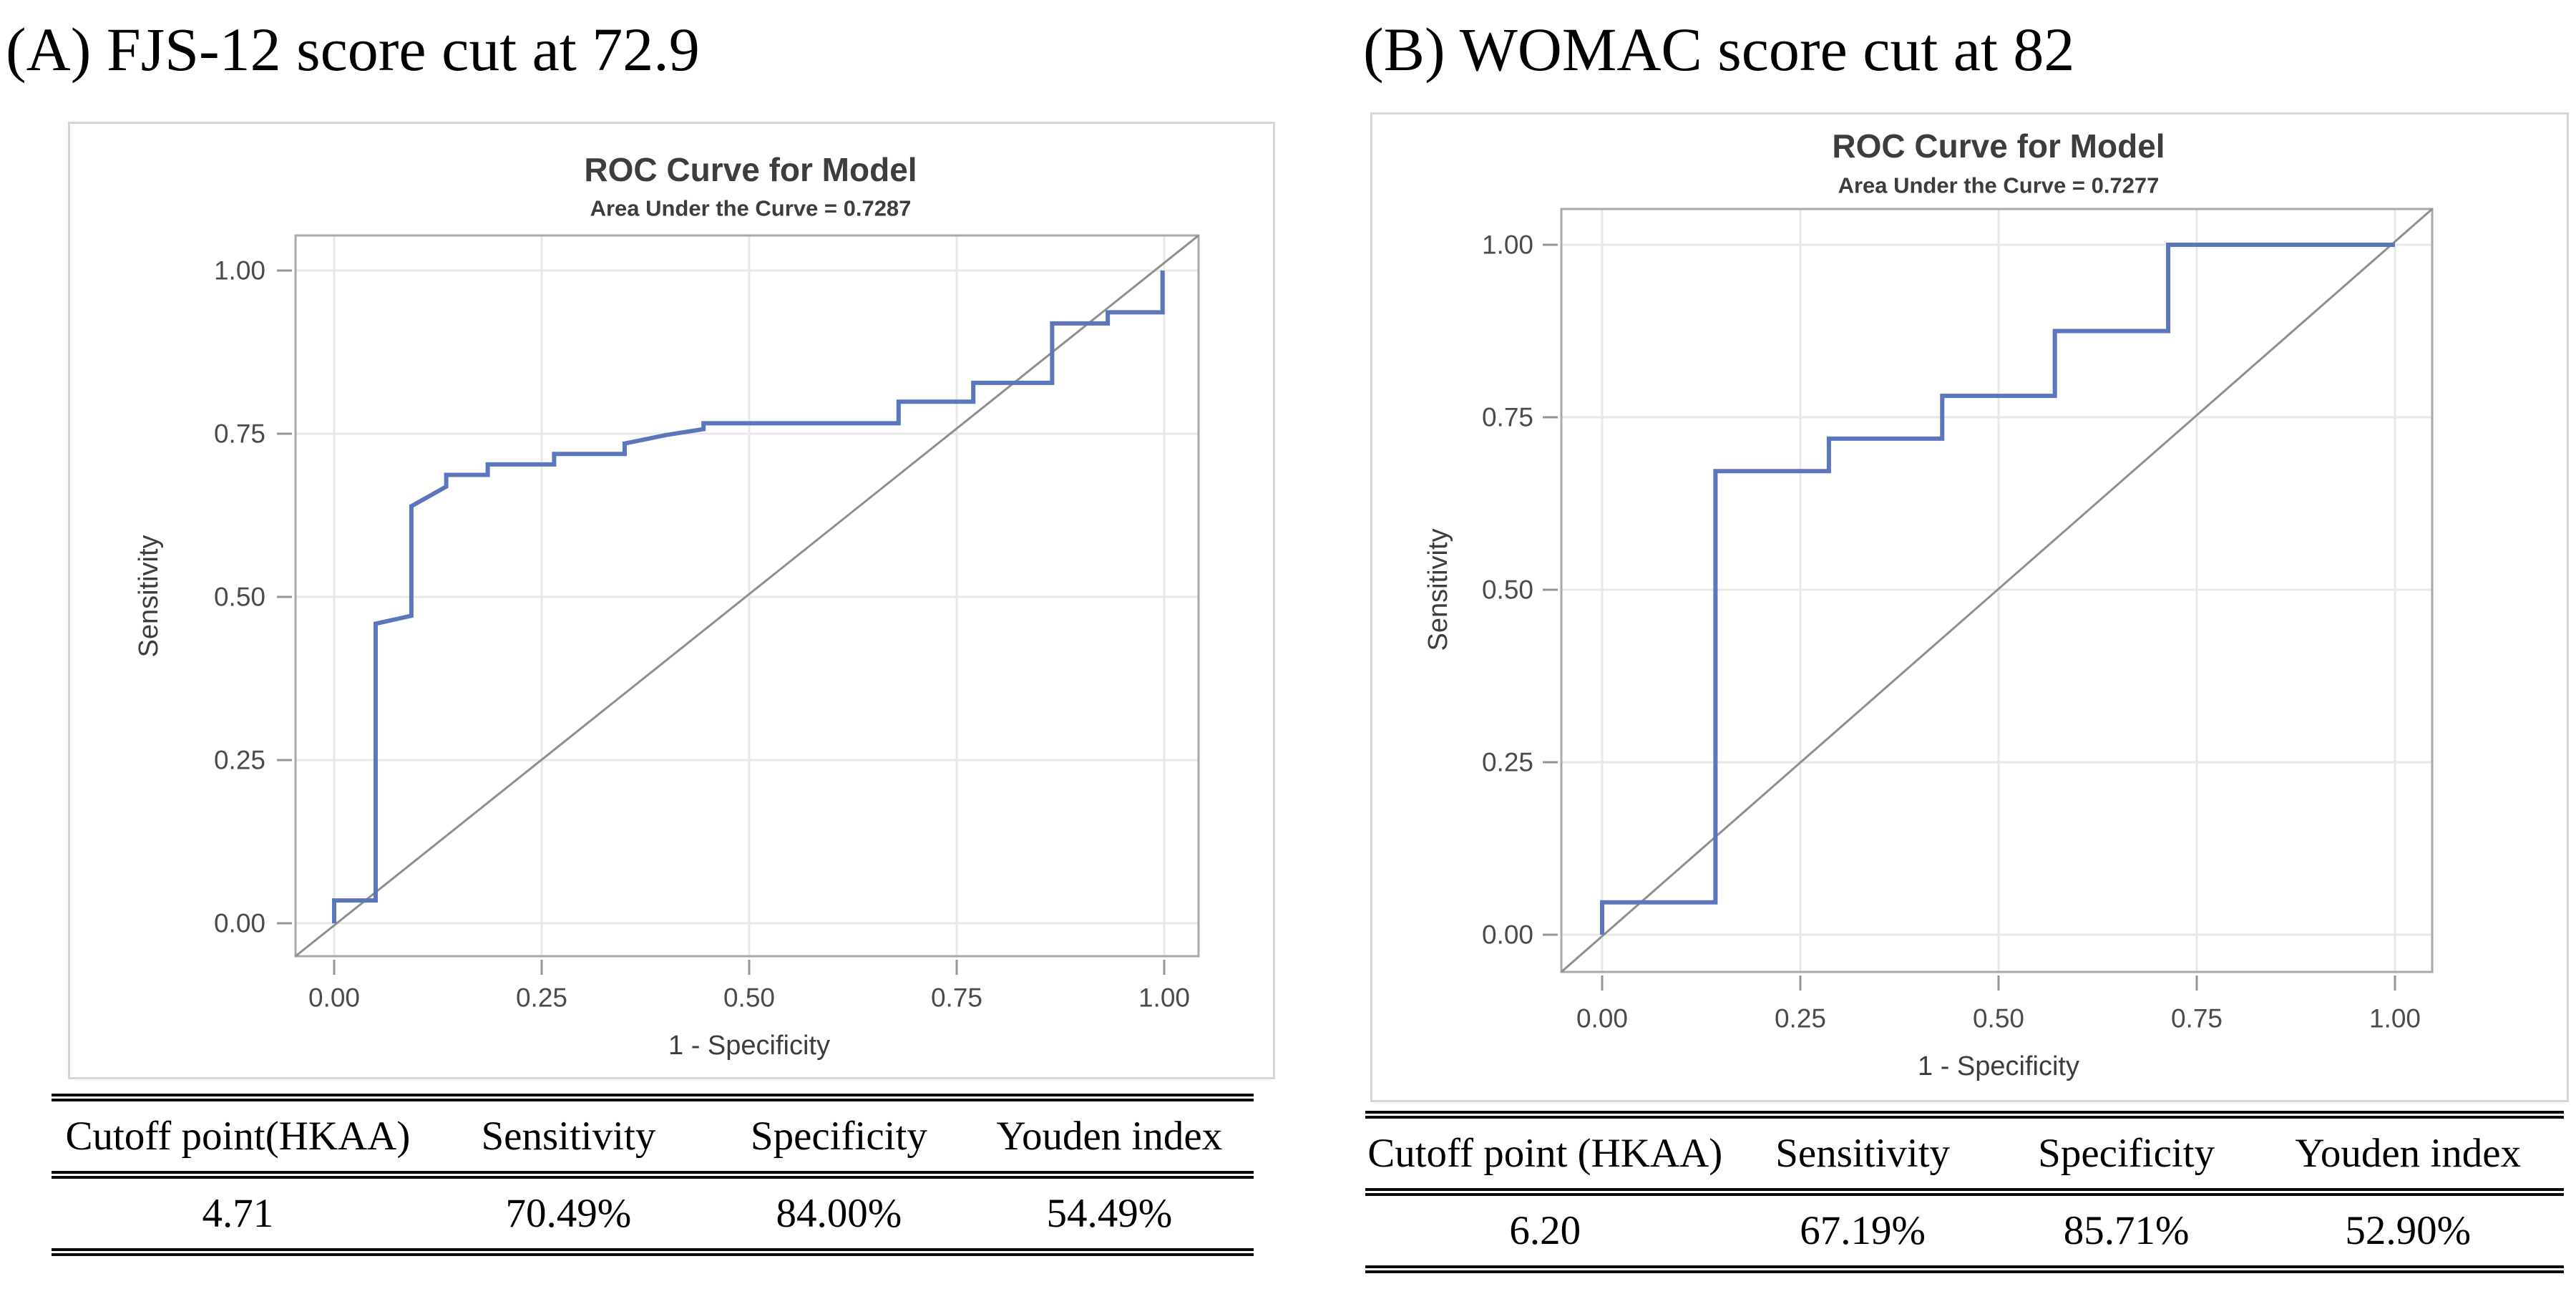 This screenshot has width=2576, height=1294. What do you see at coordinates (653, 1213) in the screenshot?
I see `table-value-row: 4.71 70.49% 84.00% 54.49%` at bounding box center [653, 1213].